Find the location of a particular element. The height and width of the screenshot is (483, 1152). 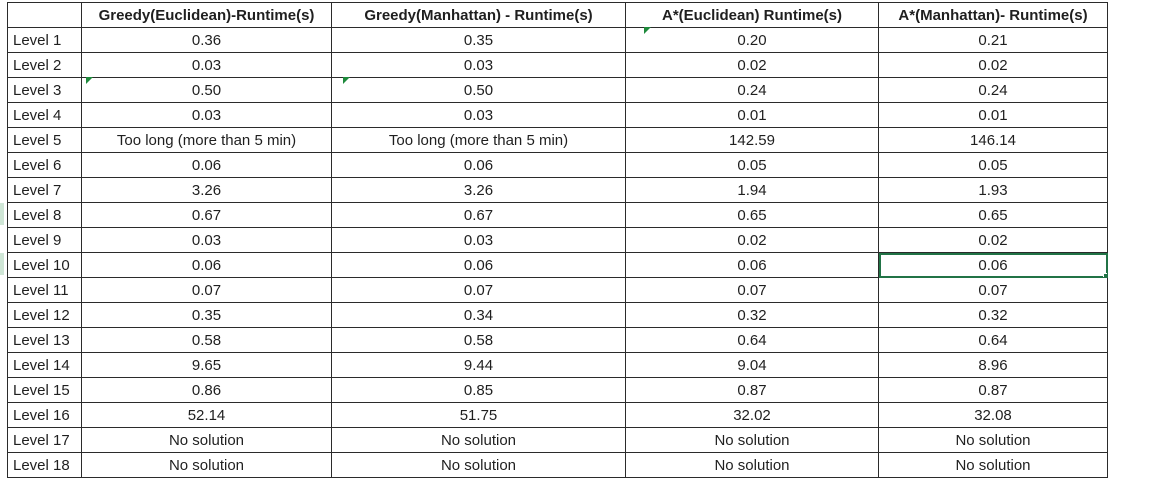

data-cell: 0.36 is located at coordinates (206, 40).